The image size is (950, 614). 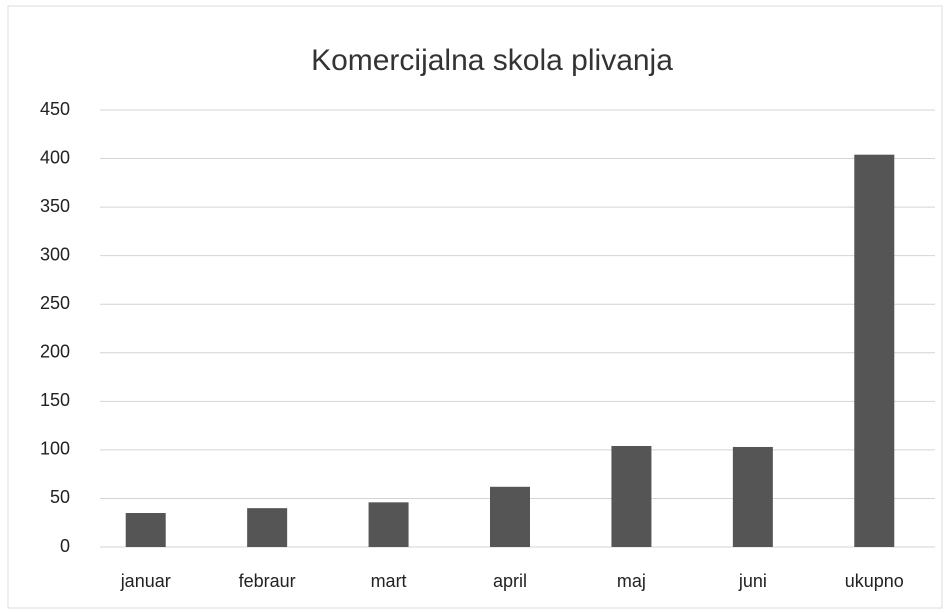 What do you see at coordinates (55, 400) in the screenshot?
I see `y-tick-label: 150` at bounding box center [55, 400].